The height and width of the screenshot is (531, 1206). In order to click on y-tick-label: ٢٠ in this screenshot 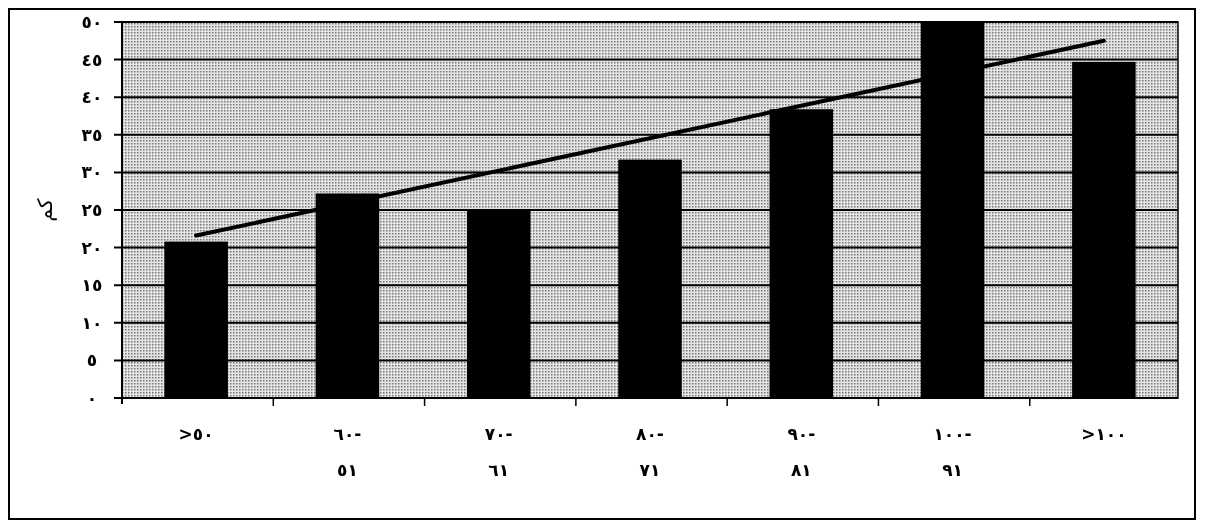, I will do `click(92, 247)`.